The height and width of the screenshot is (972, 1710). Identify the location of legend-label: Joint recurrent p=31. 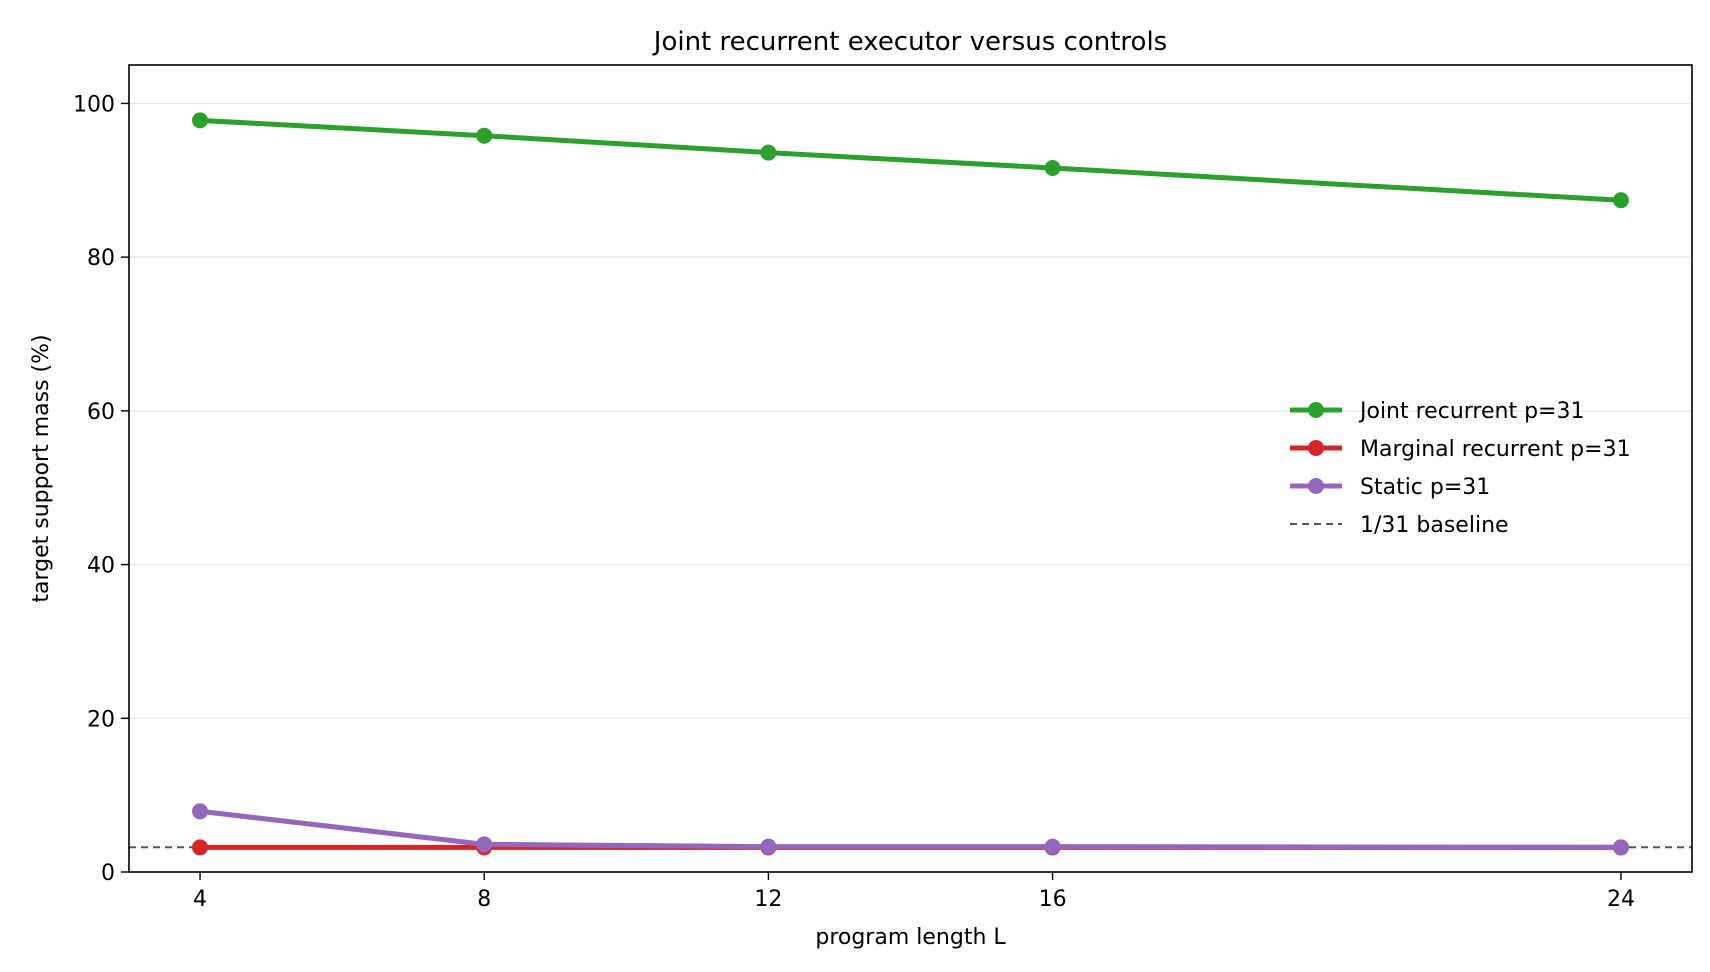
(1471, 411).